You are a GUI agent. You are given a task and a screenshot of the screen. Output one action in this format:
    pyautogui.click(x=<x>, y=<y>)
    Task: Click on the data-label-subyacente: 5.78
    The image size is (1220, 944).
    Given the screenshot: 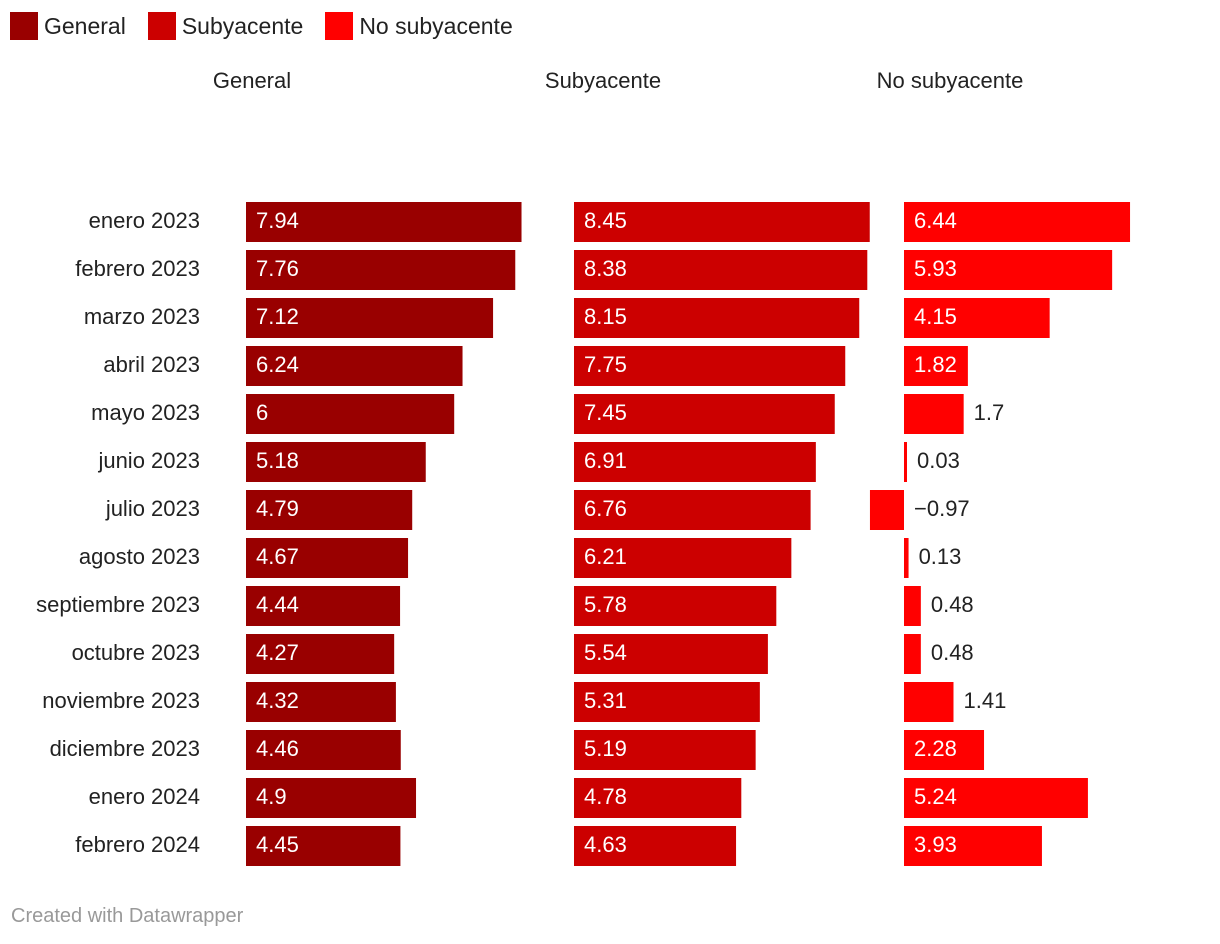 What is the action you would take?
    pyautogui.click(x=605, y=604)
    